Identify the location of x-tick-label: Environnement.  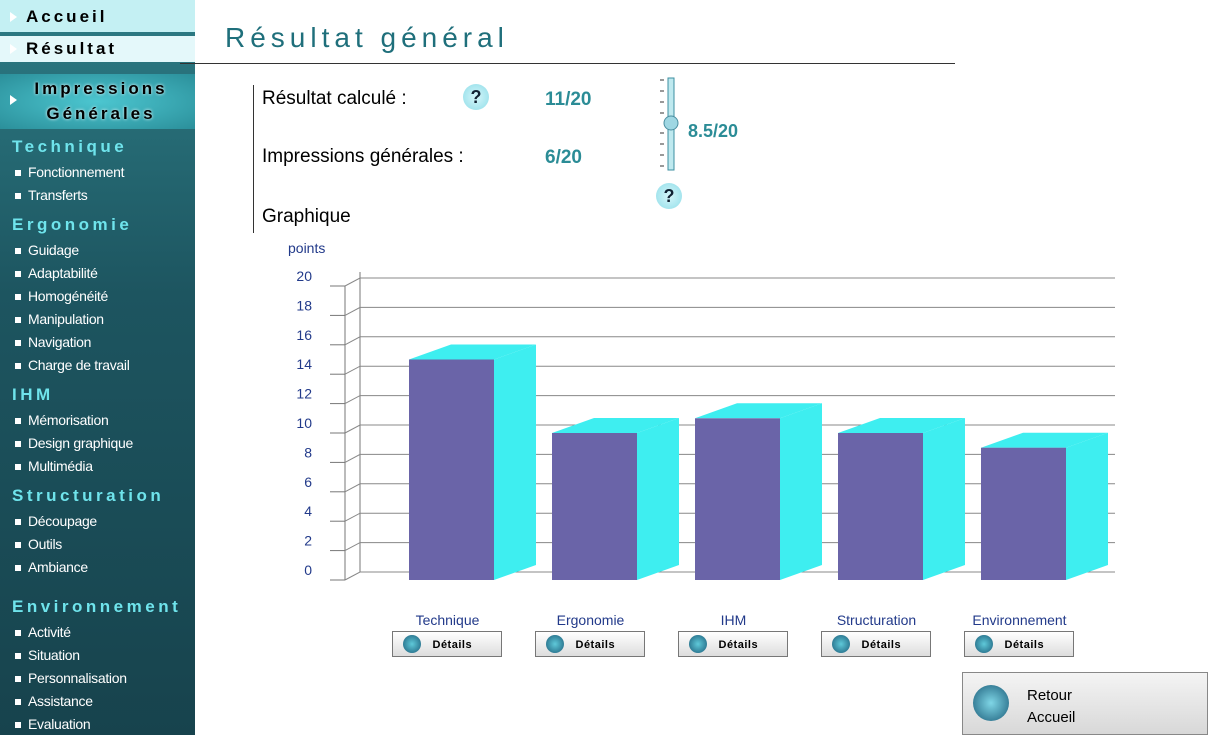
(1019, 620).